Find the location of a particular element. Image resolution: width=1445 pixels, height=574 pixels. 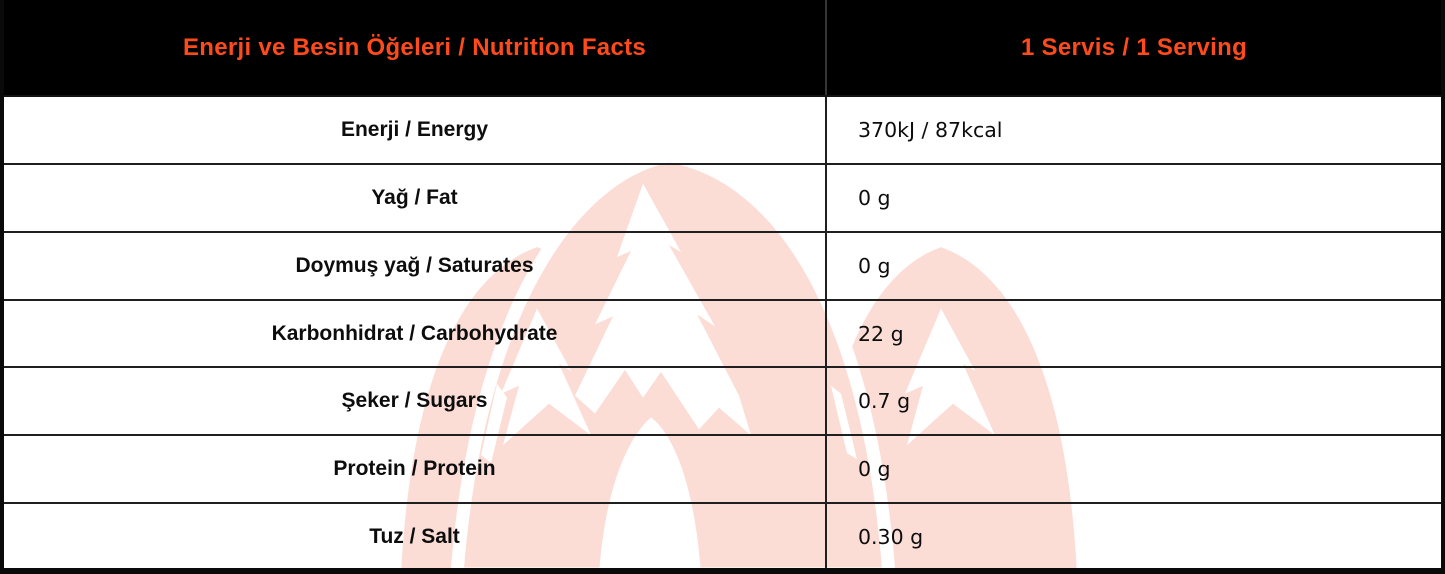

nutrient-label: Yağ / Fat is located at coordinates (414, 197).